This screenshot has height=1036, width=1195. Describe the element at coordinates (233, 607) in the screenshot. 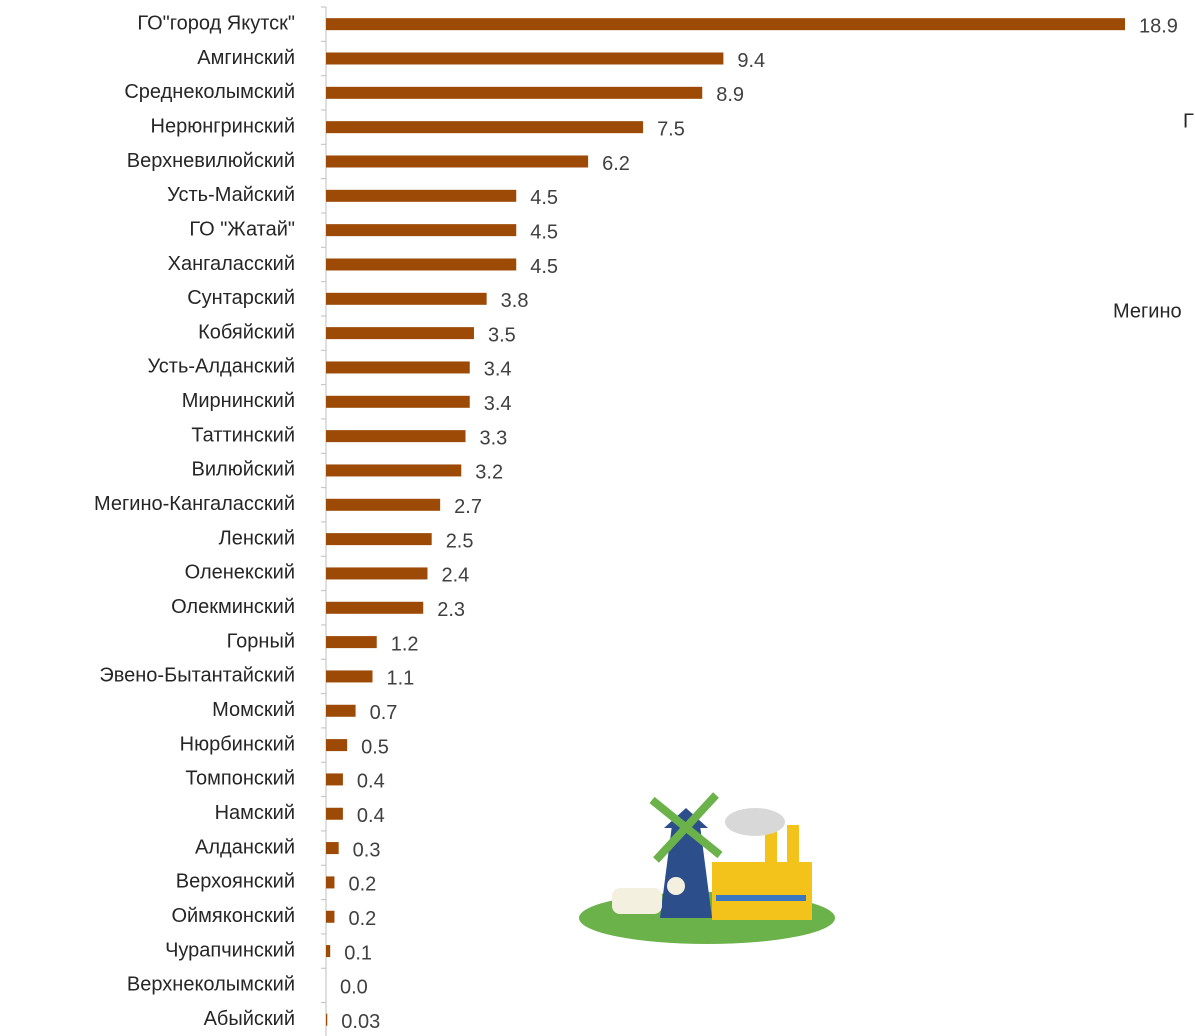

I see `y-tick-label: Олекминский` at that location.